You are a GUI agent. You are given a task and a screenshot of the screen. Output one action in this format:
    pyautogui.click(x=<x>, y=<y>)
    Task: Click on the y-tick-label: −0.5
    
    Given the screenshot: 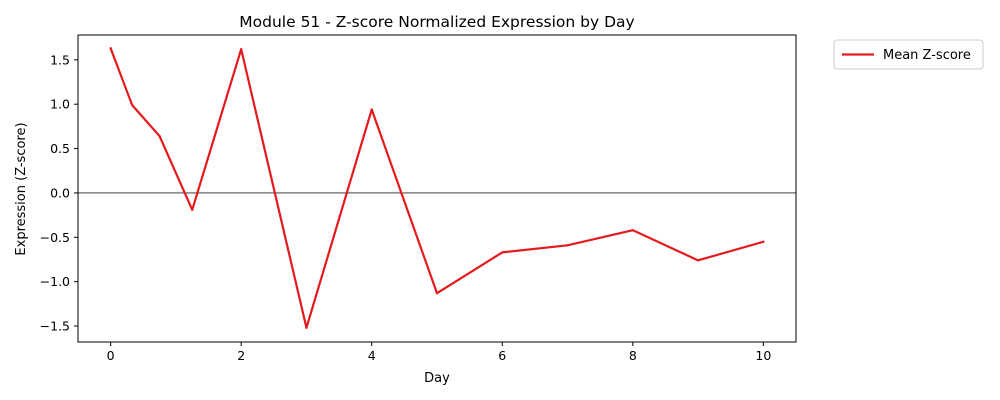 What is the action you would take?
    pyautogui.click(x=55, y=237)
    